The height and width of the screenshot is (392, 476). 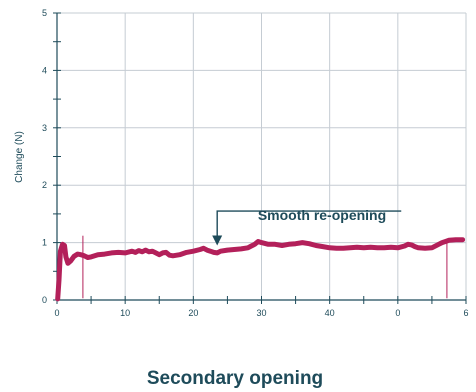 What do you see at coordinates (193, 313) in the screenshot?
I see `x-tick-label: 20` at bounding box center [193, 313].